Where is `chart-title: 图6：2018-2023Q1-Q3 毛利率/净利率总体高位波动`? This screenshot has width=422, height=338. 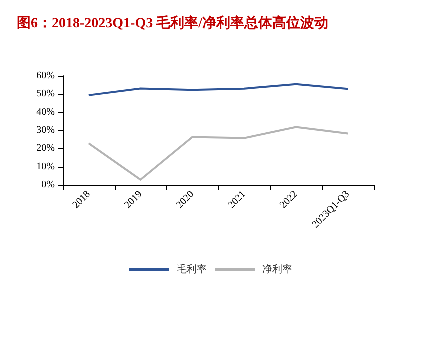 chart-title: 图6：2018-2023Q1-Q3 毛利率/净利率总体高位波动 is located at coordinates (172, 23).